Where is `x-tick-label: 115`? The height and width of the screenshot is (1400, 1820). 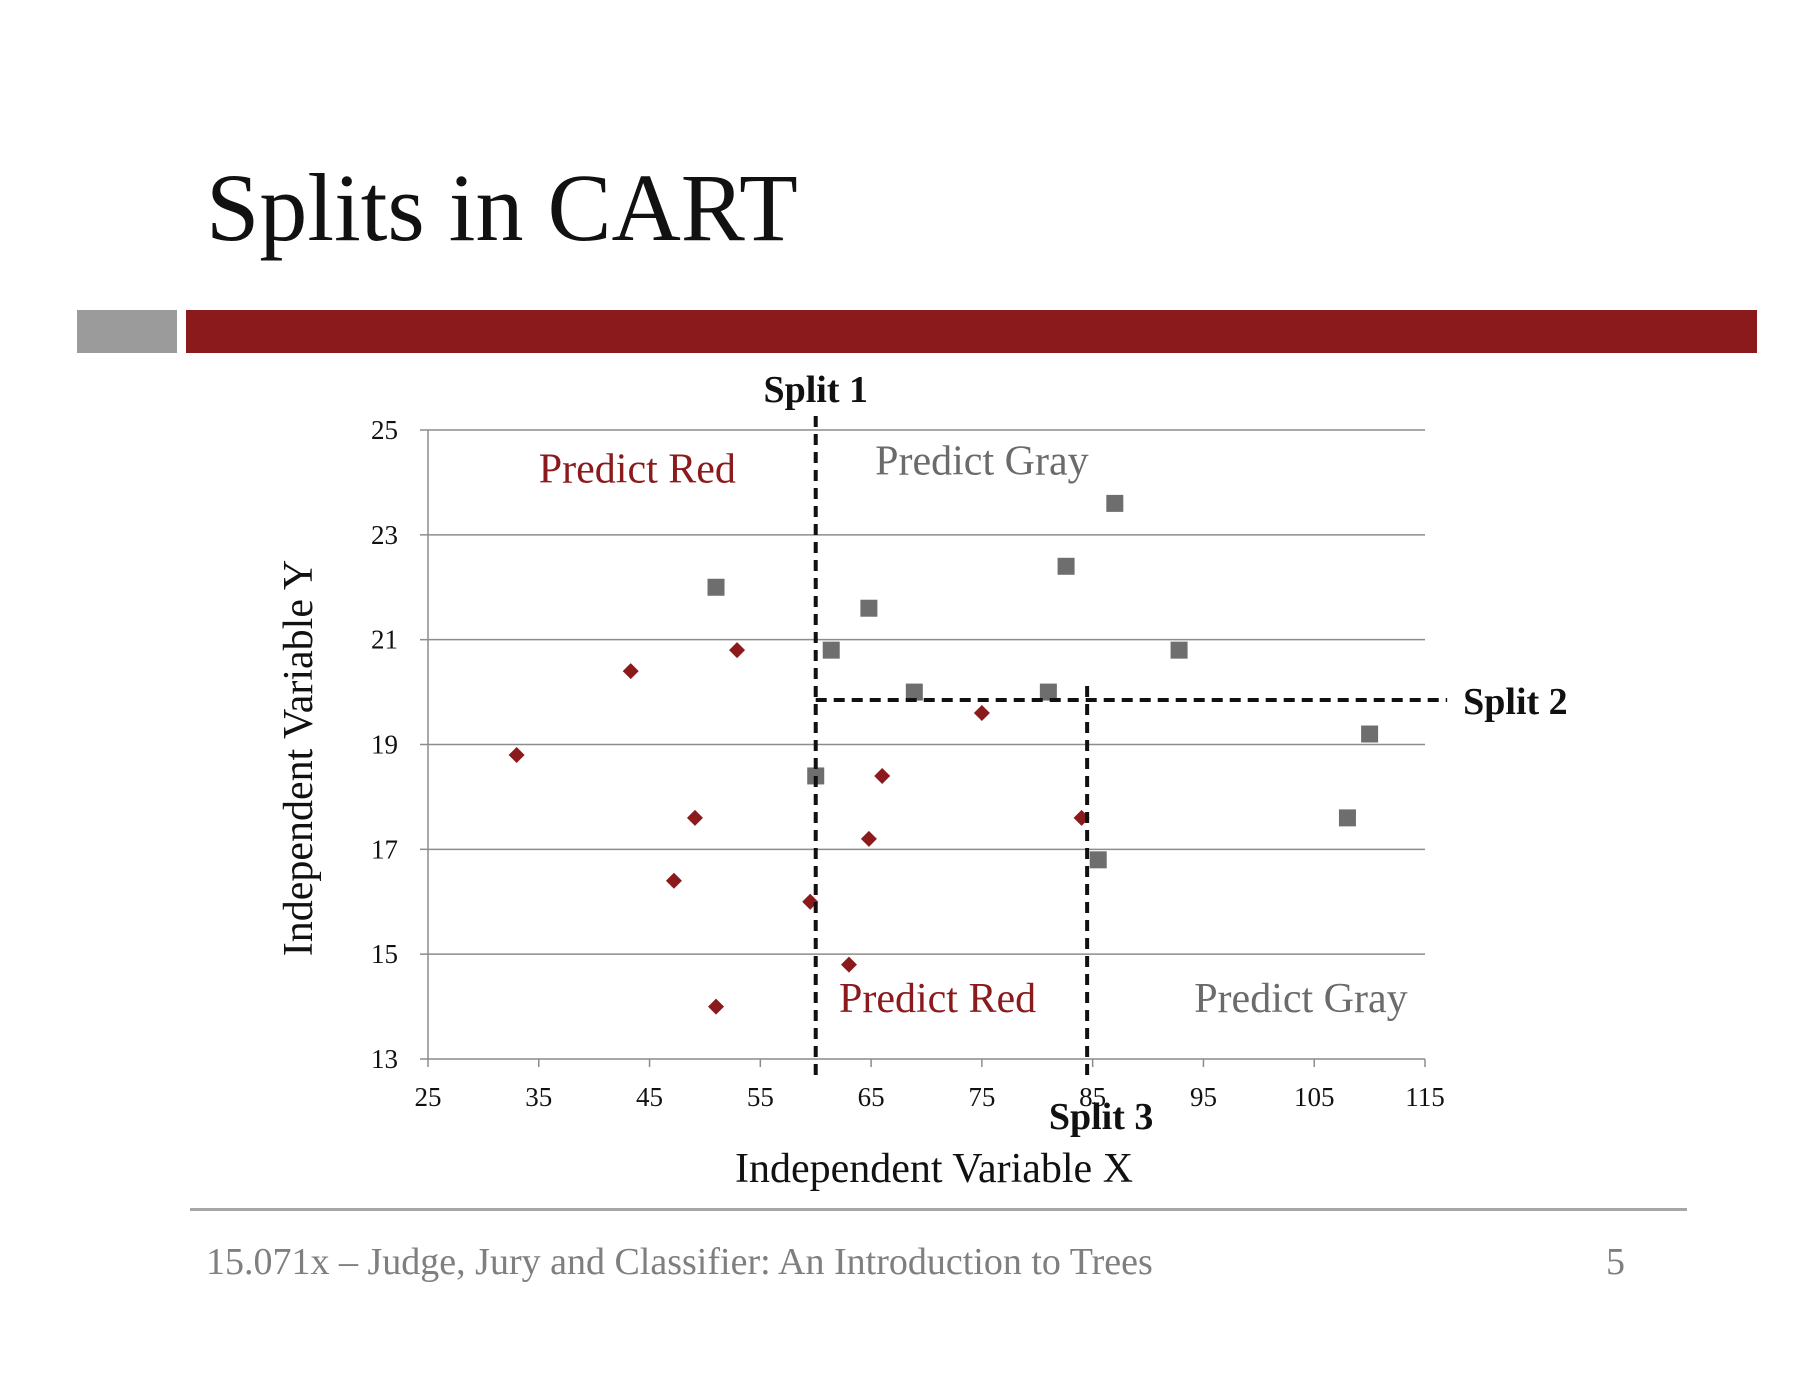 x-tick-label: 115 is located at coordinates (1425, 1097).